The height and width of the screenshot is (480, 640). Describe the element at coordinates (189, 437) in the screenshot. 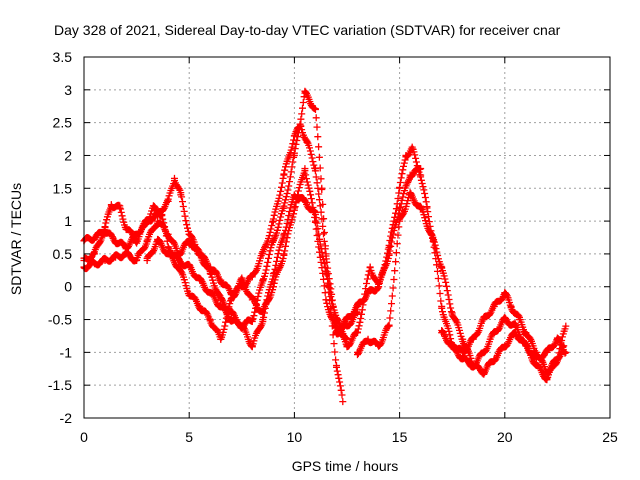

I see `x-tick-label: 5` at that location.